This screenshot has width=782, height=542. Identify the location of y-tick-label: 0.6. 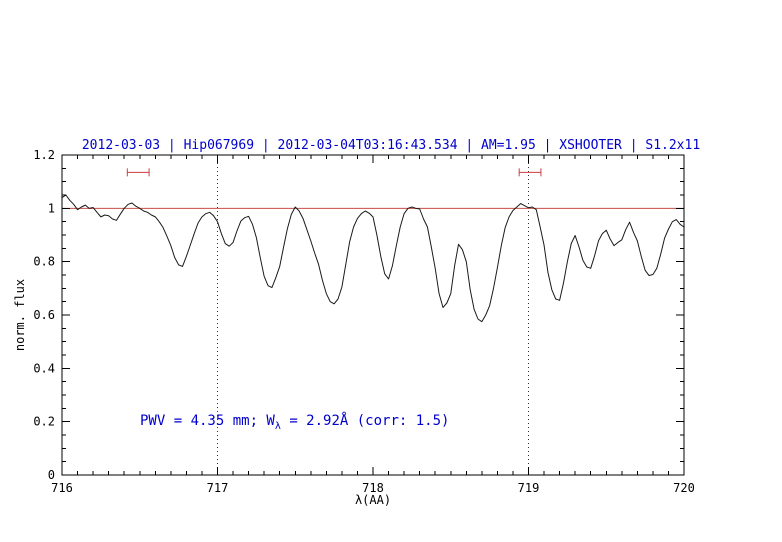
(44, 315).